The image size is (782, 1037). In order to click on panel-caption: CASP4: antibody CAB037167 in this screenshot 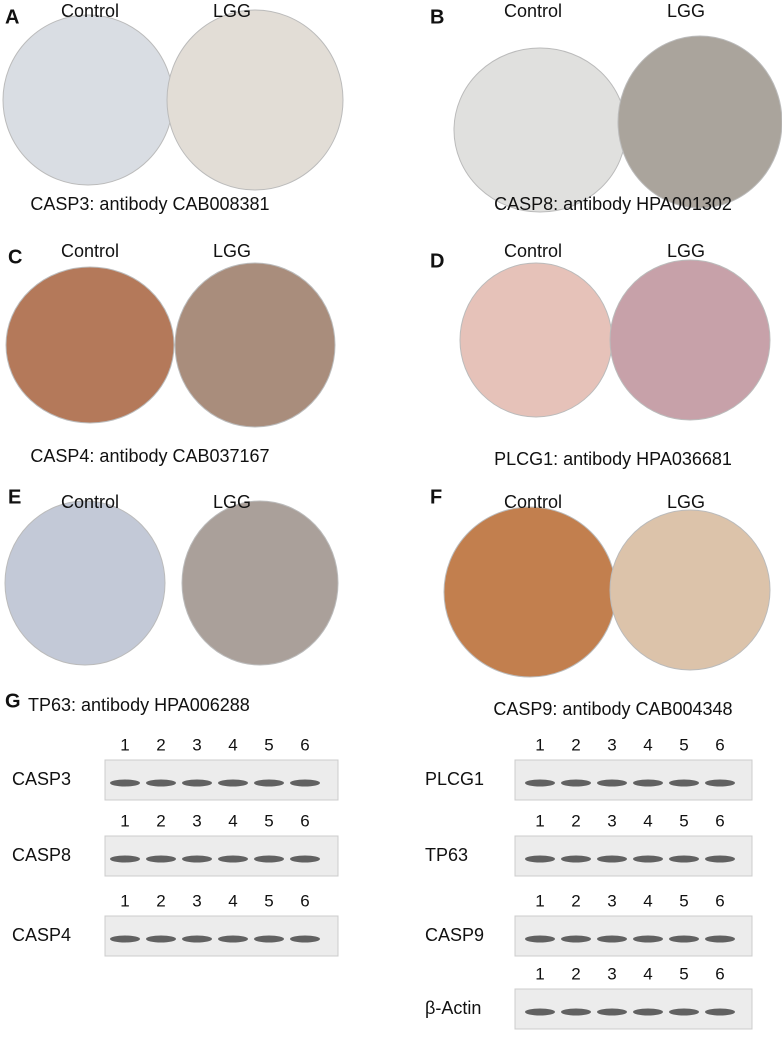, I will do `click(149, 456)`.